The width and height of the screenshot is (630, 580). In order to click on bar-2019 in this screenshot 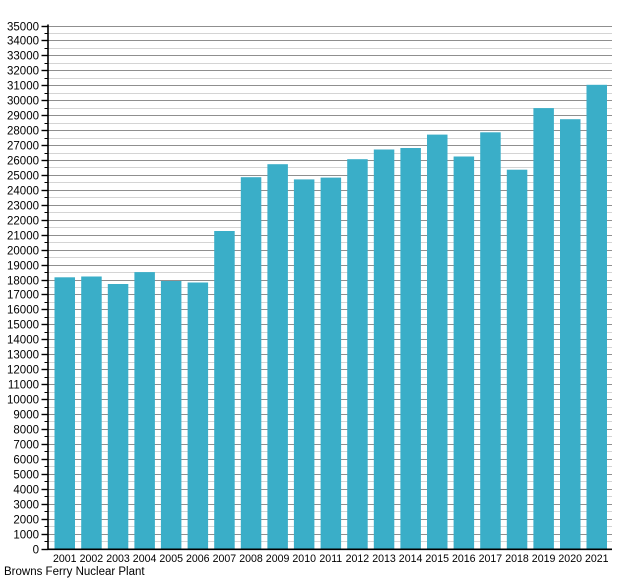, I will do `click(543, 328)`.